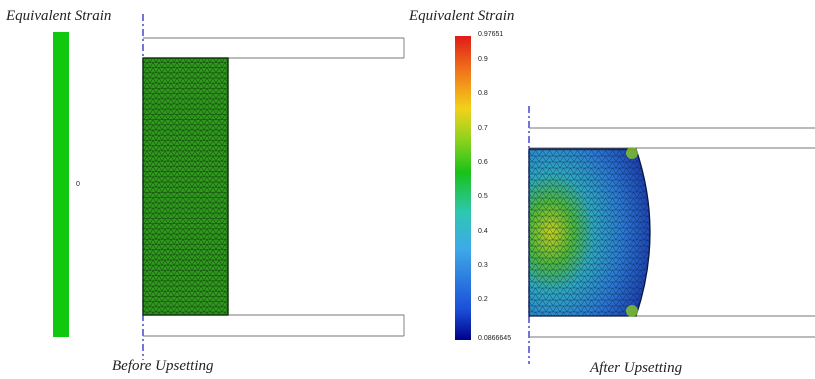 This screenshot has height=379, width=815. Describe the element at coordinates (495, 338) in the screenshot. I see `colorbar-min-label: 0.0866645` at that location.